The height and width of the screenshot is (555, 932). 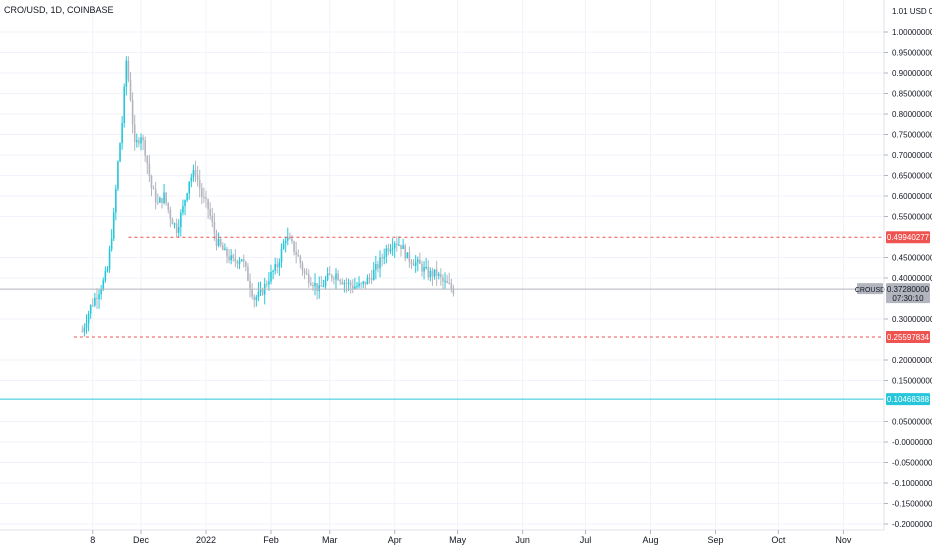 What do you see at coordinates (912, 381) in the screenshot?
I see `y-tick-label: 0.15000000` at bounding box center [912, 381].